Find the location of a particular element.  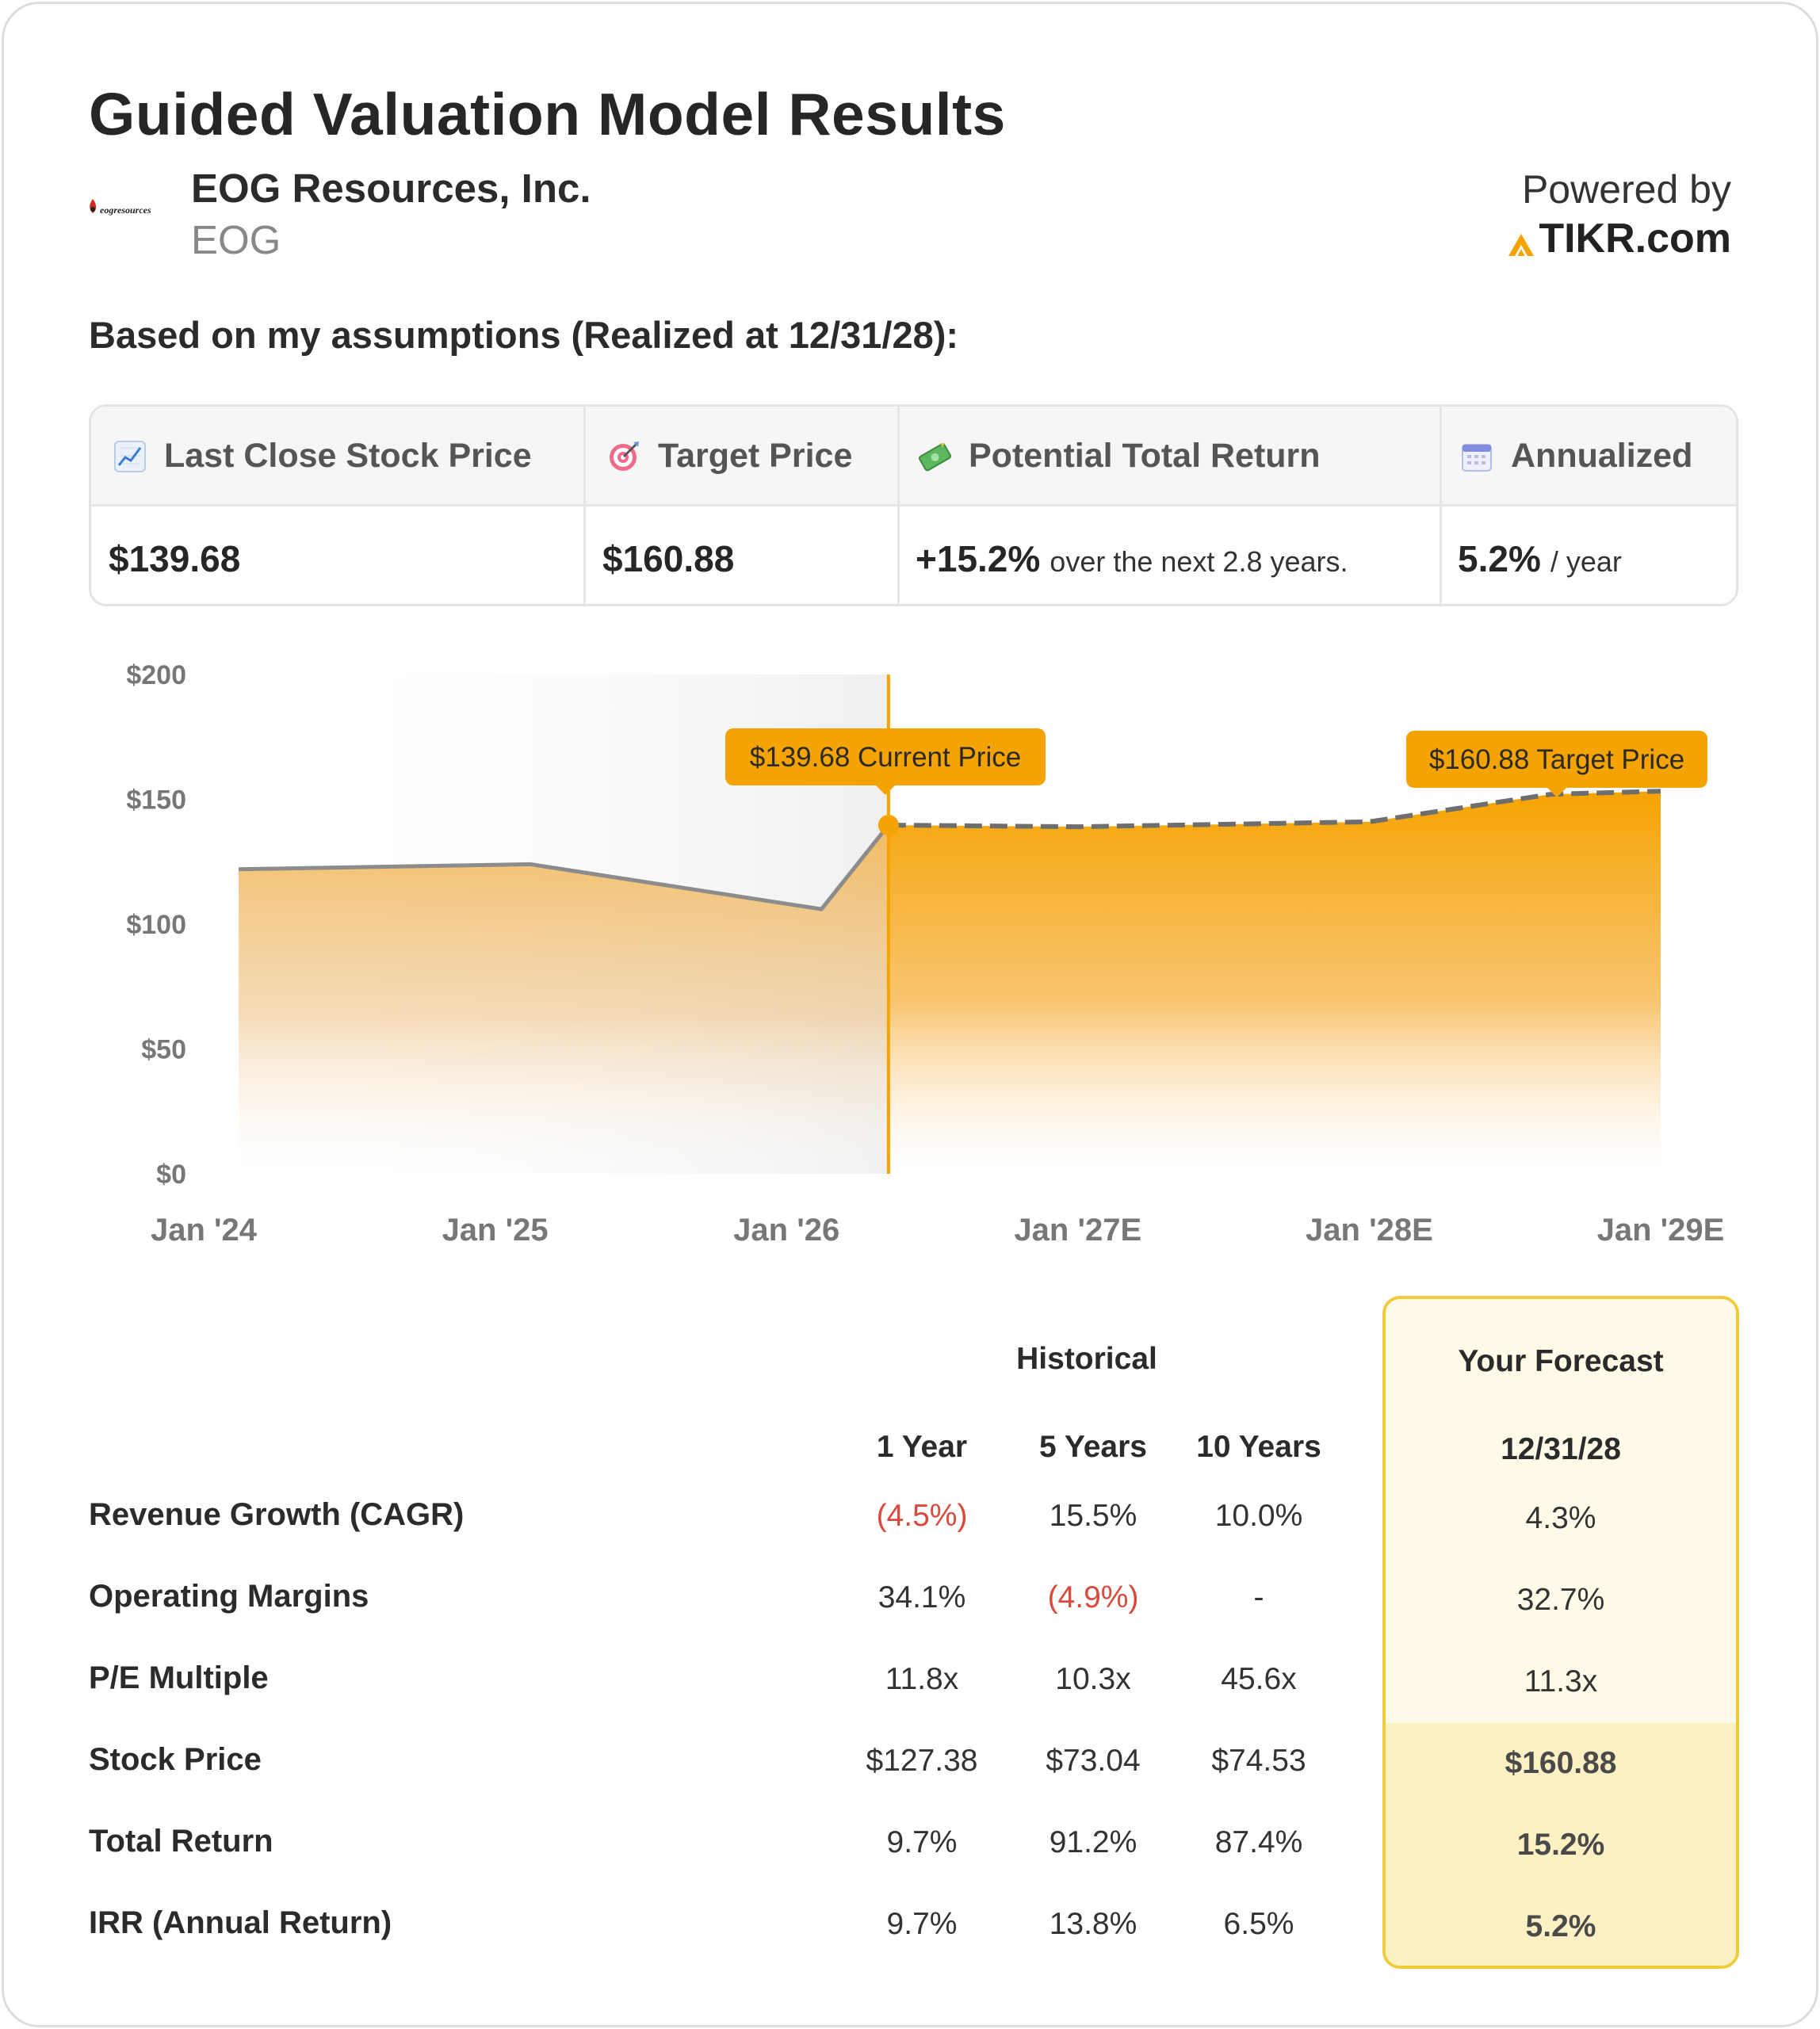

x-tick-label: Jan '29E is located at coordinates (1661, 1230).